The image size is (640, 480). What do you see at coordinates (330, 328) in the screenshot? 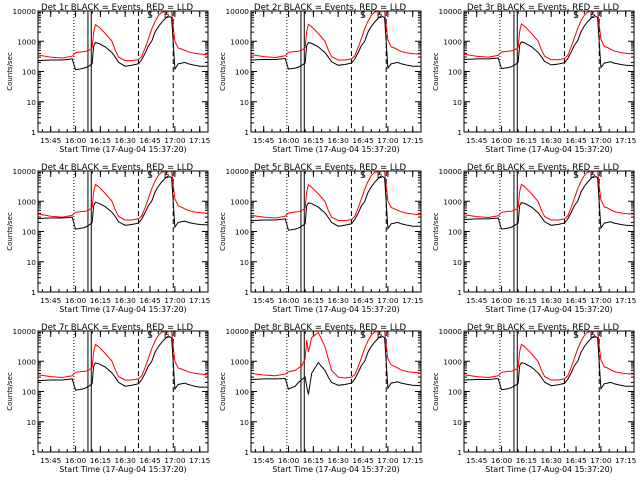
I see `panel-title: Det 8r BLACK = Events, RED = LLD` at bounding box center [330, 328].